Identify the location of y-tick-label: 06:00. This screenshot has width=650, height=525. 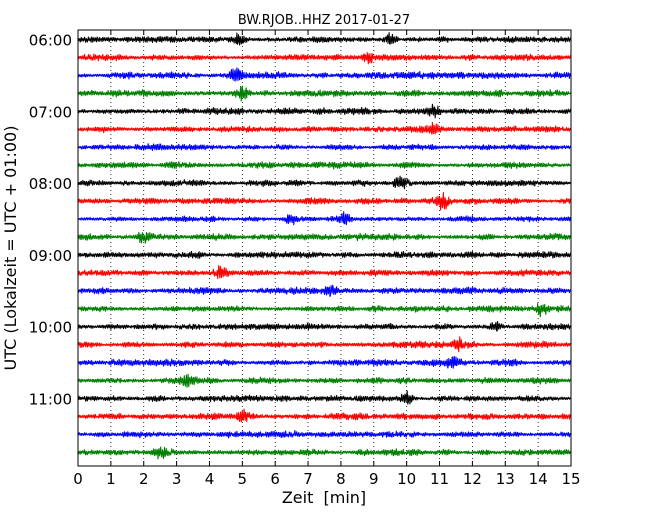
(50, 41).